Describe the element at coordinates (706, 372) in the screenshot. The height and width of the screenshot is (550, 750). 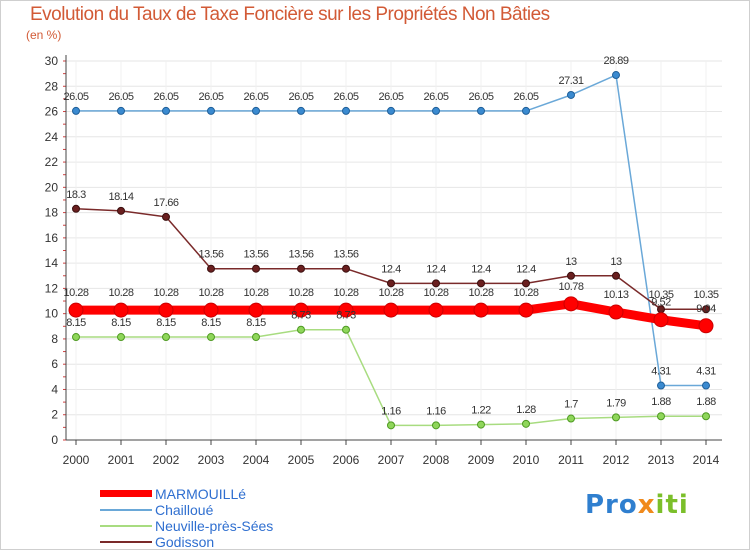
I see `data-label: 4.31` at that location.